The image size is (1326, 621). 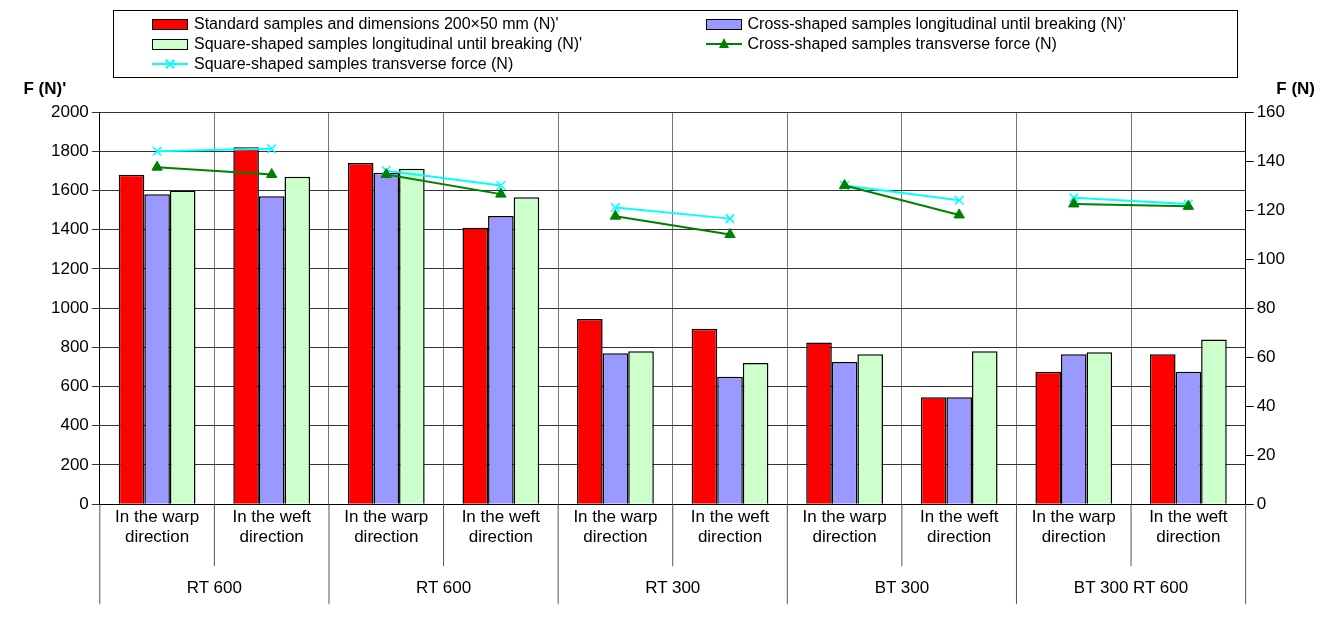 What do you see at coordinates (74, 347) in the screenshot?
I see `y-tick-label: 800` at bounding box center [74, 347].